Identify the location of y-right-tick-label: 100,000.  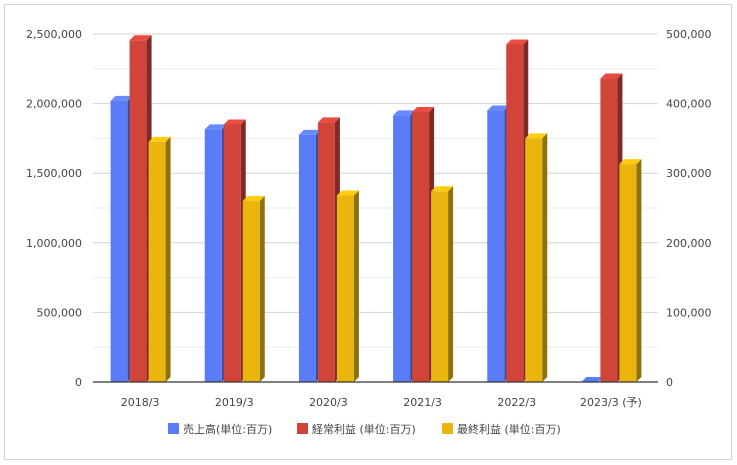
(689, 312).